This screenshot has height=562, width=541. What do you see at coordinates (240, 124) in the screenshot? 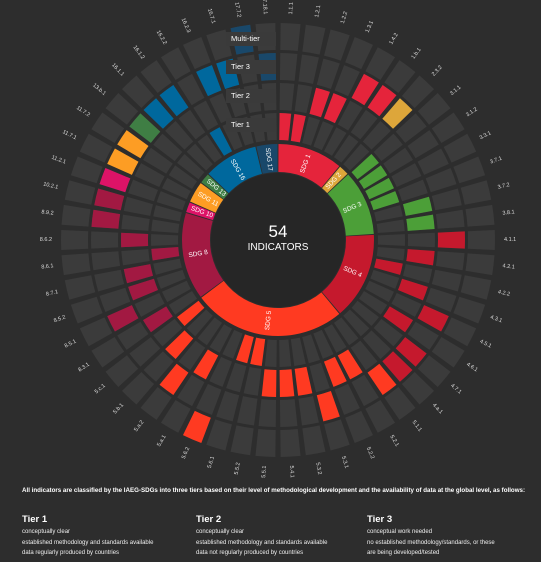
I see `tier-key-1: Tier 1` at bounding box center [240, 124].